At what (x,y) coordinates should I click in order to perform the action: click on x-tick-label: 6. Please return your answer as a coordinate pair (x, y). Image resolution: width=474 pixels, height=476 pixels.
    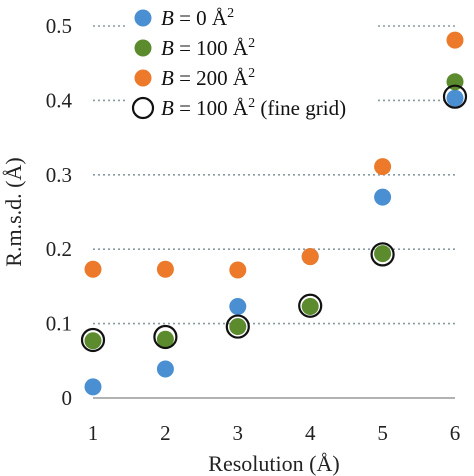
    Looking at the image, I should click on (455, 433).